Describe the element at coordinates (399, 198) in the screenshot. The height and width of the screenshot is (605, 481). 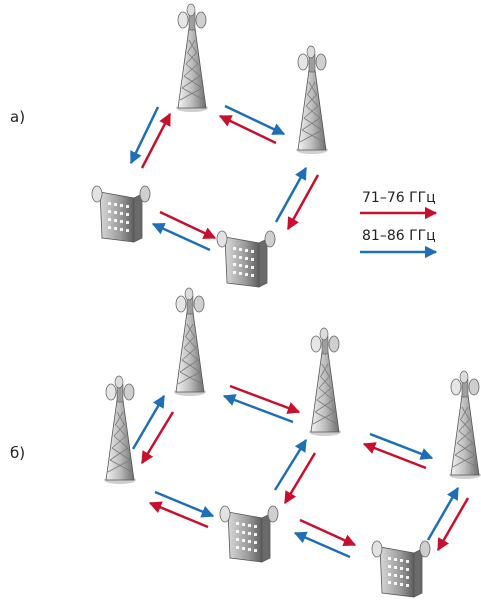
I see `legend-label-71-76: 71–76 ГГц` at that location.